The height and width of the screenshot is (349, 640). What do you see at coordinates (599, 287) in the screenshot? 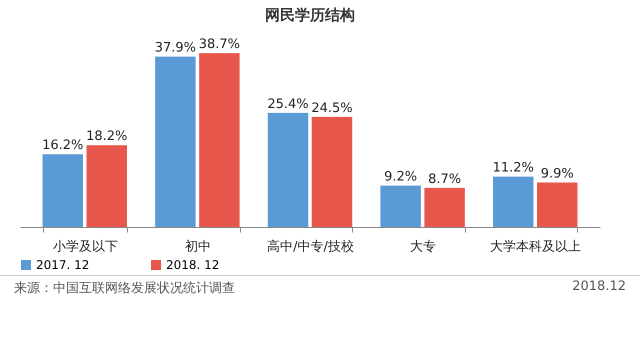
I see `text: 2018.12` at bounding box center [599, 287].